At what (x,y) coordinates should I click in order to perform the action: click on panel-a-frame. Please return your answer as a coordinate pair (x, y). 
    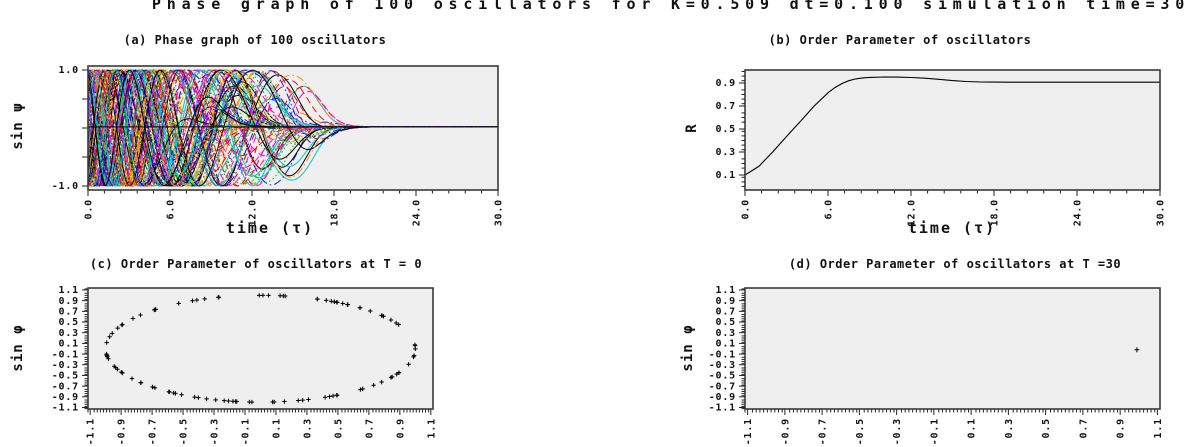
    Looking at the image, I should click on (293, 128).